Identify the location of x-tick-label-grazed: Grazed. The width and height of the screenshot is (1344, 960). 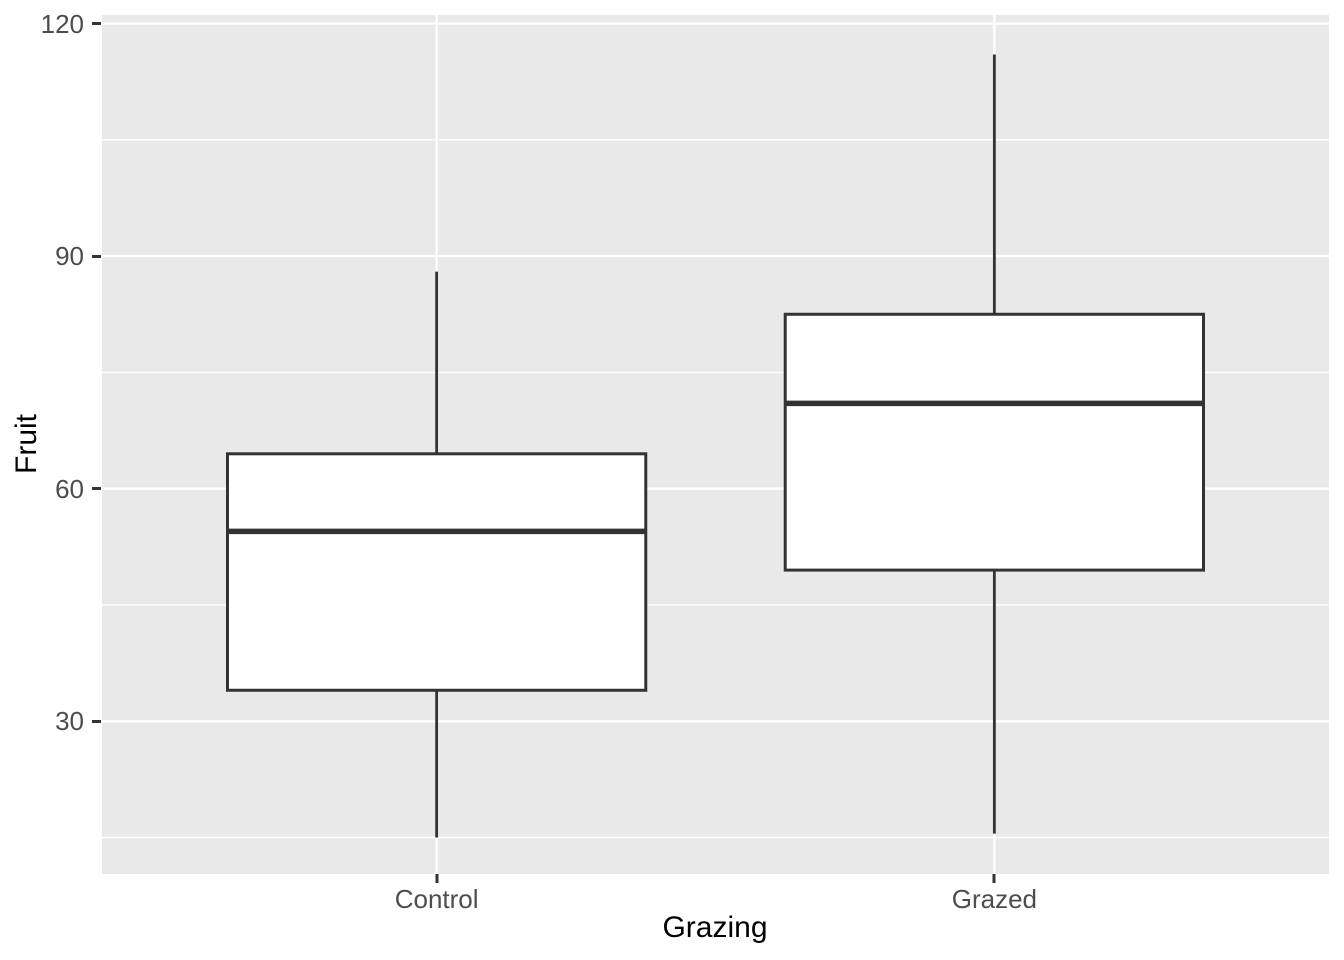
(994, 899).